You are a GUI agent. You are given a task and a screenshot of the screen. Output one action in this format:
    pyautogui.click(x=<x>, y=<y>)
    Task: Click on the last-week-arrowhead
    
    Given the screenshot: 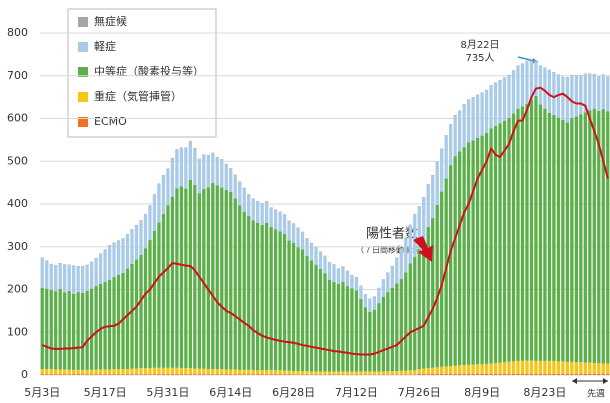 What is the action you would take?
    pyautogui.click(x=574, y=381)
    